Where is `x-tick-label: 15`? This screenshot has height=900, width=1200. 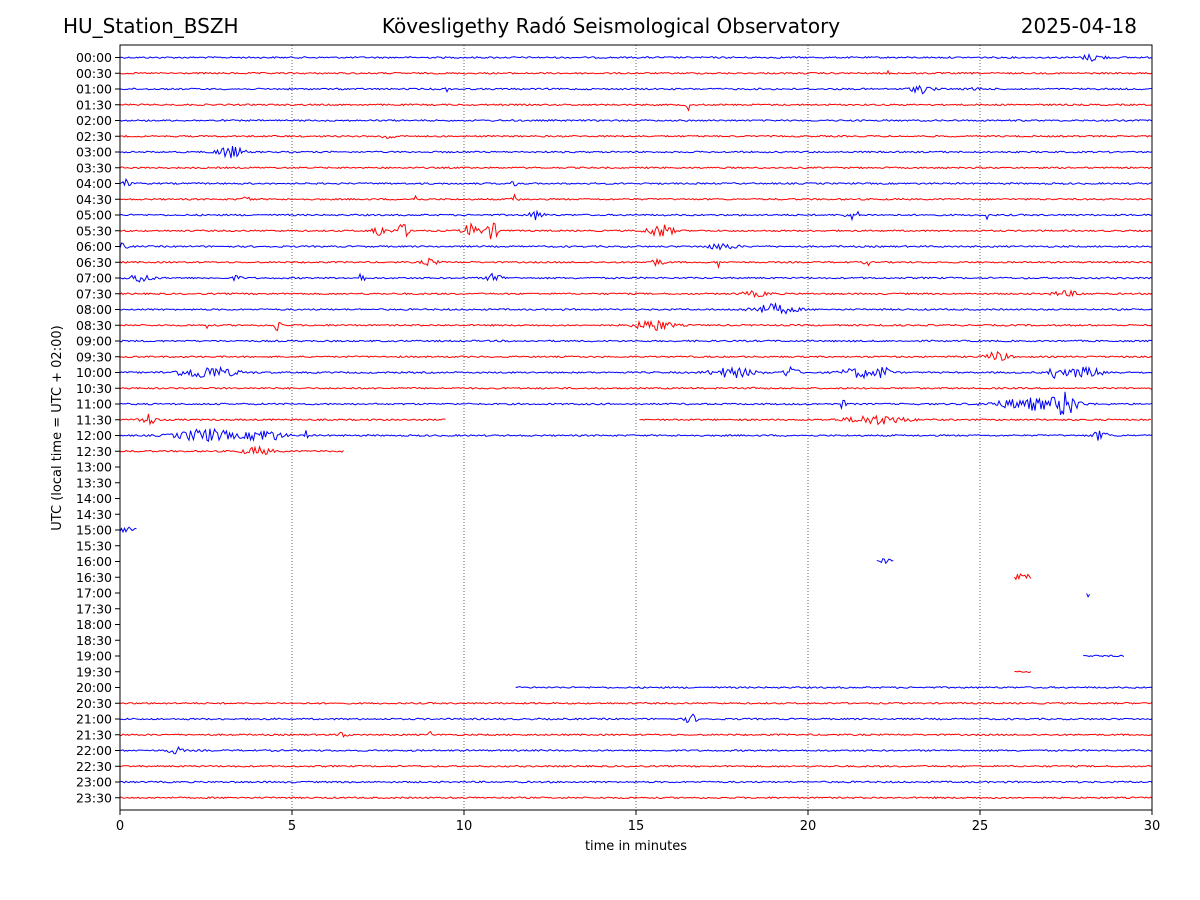
x-tick-label: 15 is located at coordinates (636, 826).